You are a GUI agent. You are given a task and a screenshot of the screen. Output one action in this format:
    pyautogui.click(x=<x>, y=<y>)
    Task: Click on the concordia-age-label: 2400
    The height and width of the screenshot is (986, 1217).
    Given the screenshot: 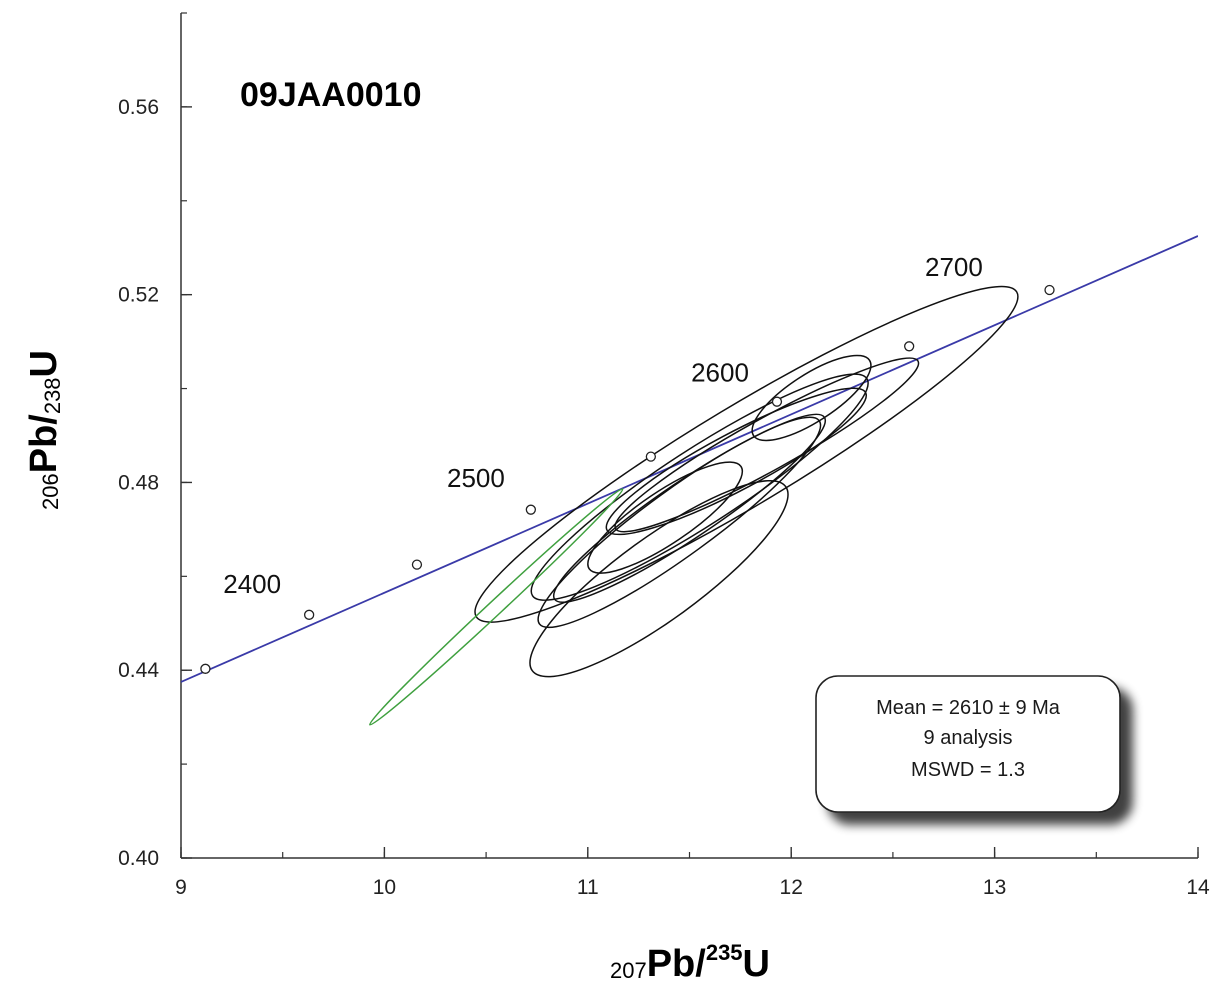 What is the action you would take?
    pyautogui.click(x=252, y=584)
    